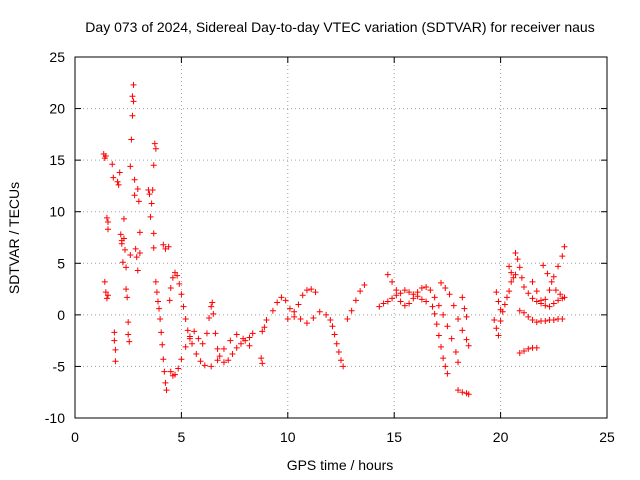  Describe the element at coordinates (57, 57) in the screenshot. I see `y-tick-label: 25` at that location.